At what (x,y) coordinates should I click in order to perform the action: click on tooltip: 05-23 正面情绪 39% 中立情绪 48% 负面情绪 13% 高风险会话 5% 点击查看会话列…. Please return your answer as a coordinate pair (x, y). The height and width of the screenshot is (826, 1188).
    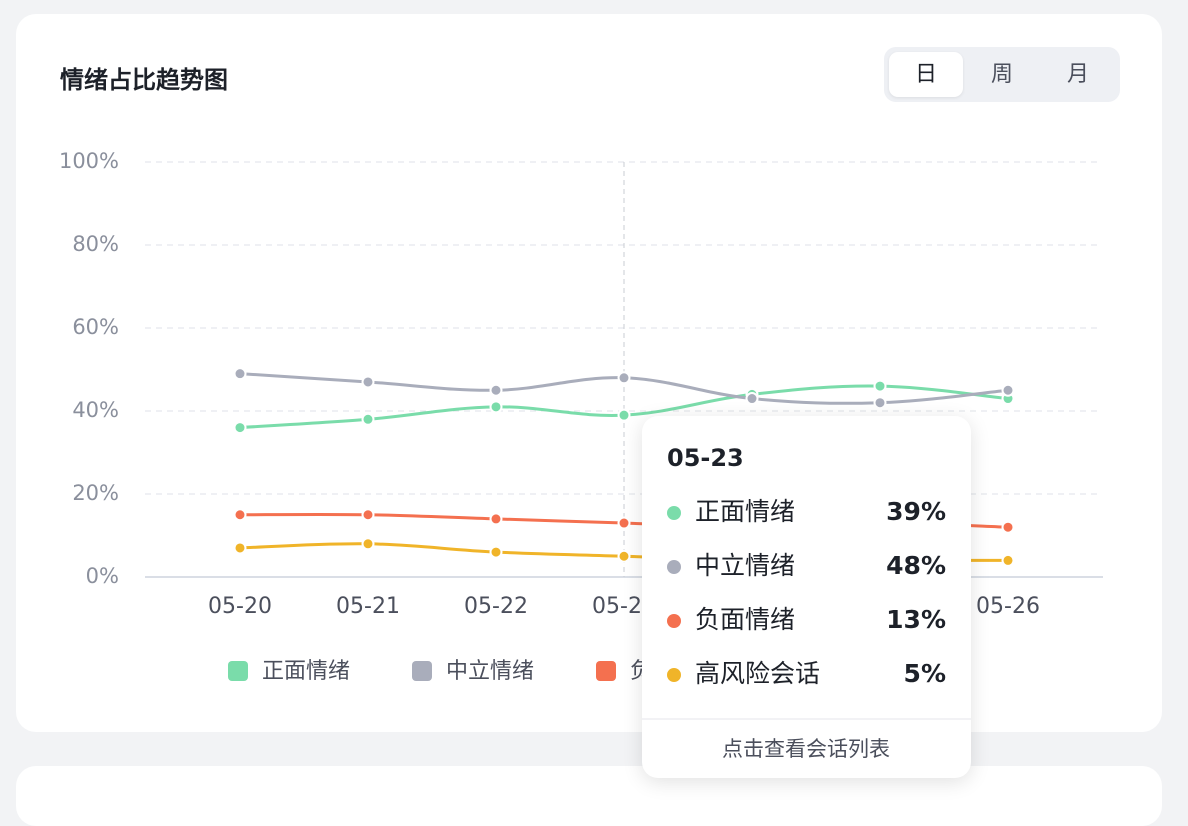
    Looking at the image, I should click on (806, 597).